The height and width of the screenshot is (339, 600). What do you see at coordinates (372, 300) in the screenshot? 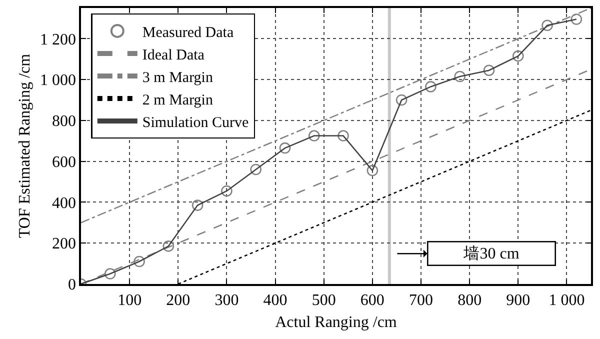
I see `x-tick-label: 600` at bounding box center [372, 300].